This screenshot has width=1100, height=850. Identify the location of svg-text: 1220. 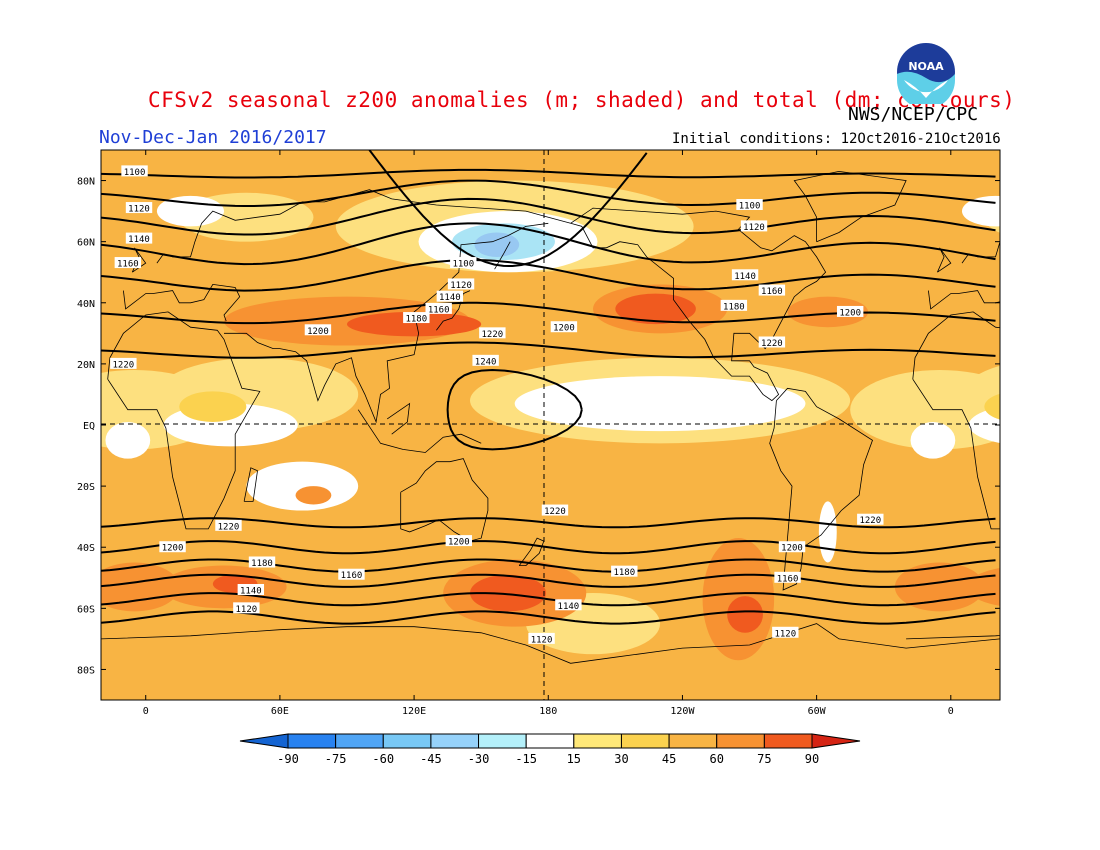
(493, 335).